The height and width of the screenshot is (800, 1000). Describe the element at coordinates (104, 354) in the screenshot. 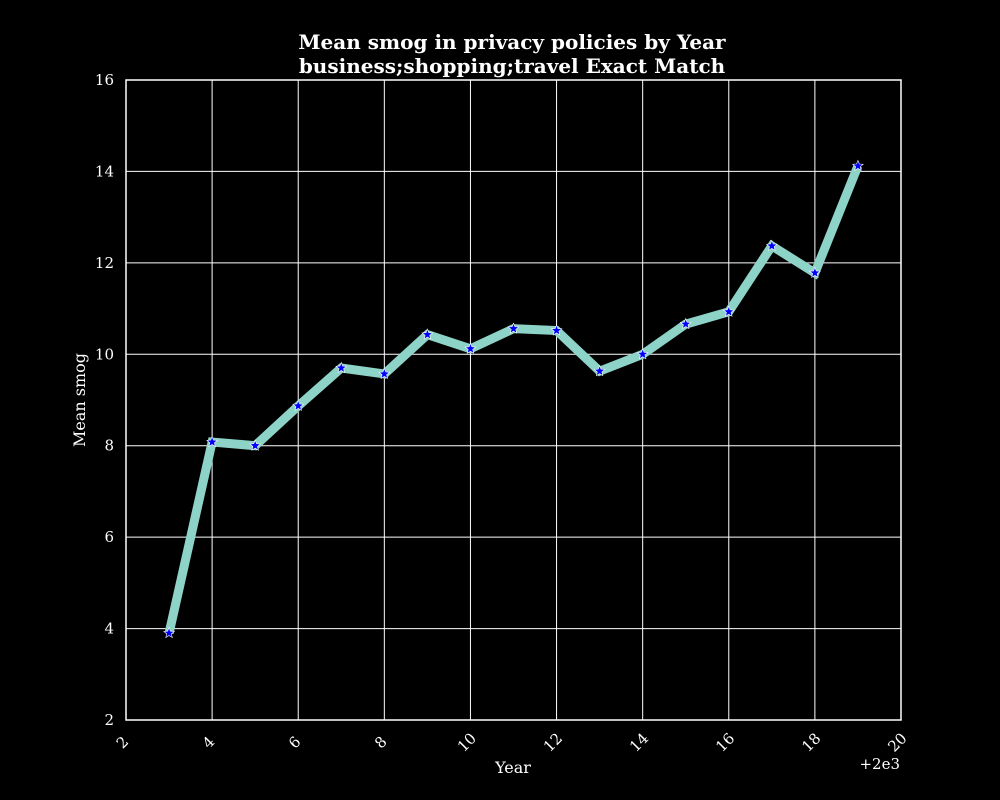

I see `y-tick-label: 10` at that location.